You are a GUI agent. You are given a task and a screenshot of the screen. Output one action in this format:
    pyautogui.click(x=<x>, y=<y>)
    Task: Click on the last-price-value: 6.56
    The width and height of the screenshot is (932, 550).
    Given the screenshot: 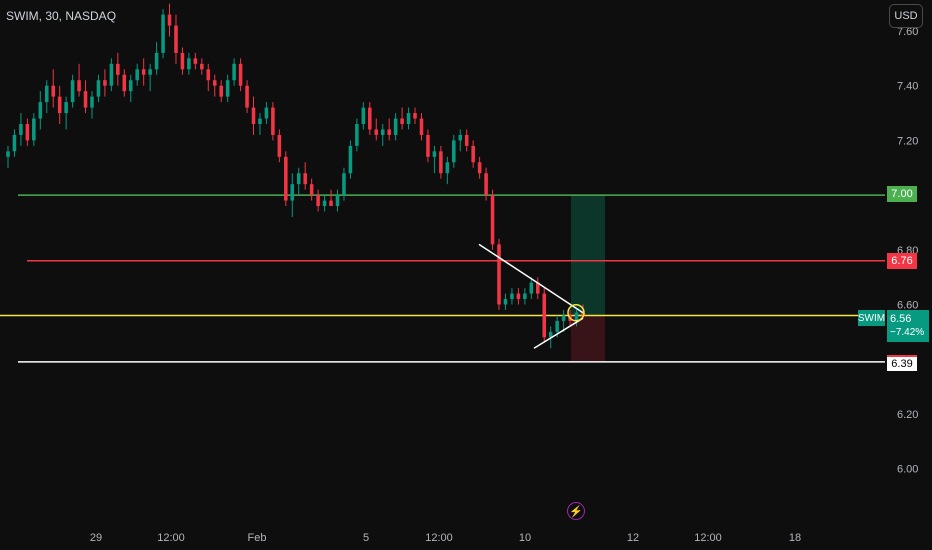 What is the action you would take?
    pyautogui.click(x=901, y=319)
    